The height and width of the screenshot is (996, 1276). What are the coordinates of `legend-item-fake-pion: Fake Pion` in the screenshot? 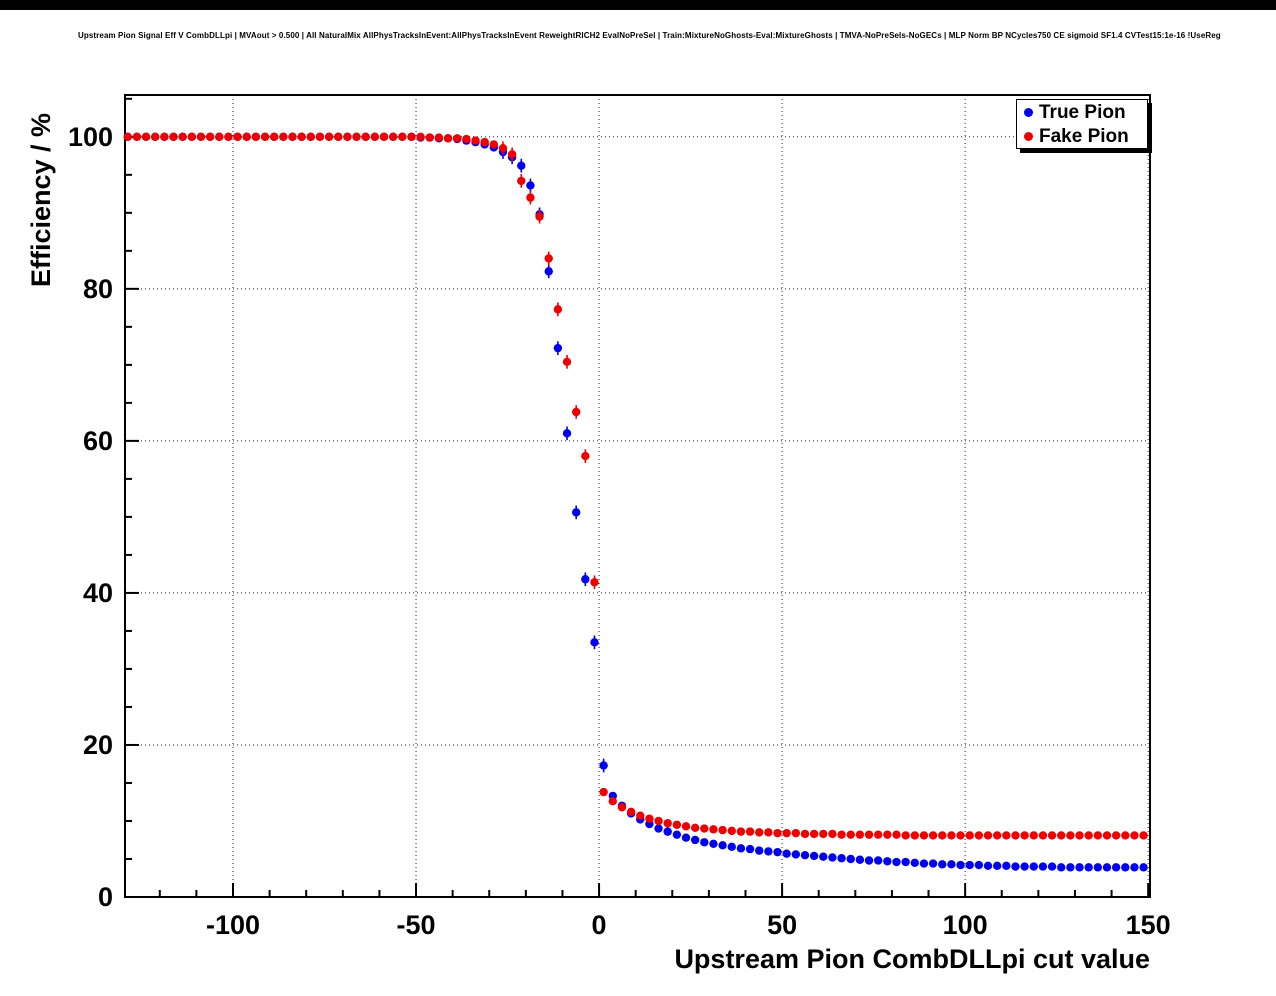 It's located at (1082, 136).